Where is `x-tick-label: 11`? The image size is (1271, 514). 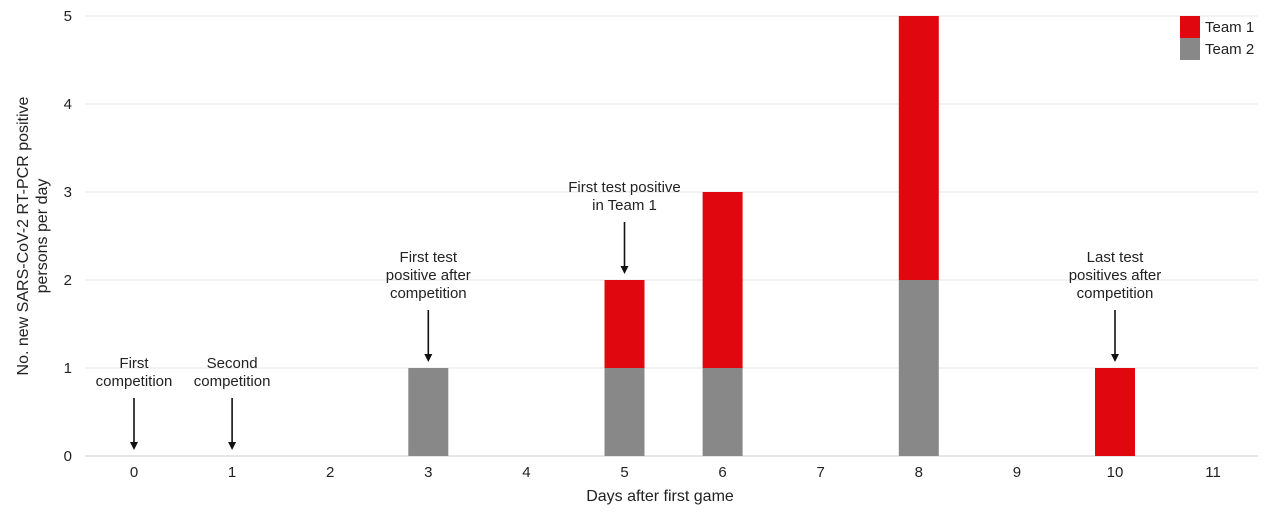 x-tick-label: 11 is located at coordinates (1213, 472).